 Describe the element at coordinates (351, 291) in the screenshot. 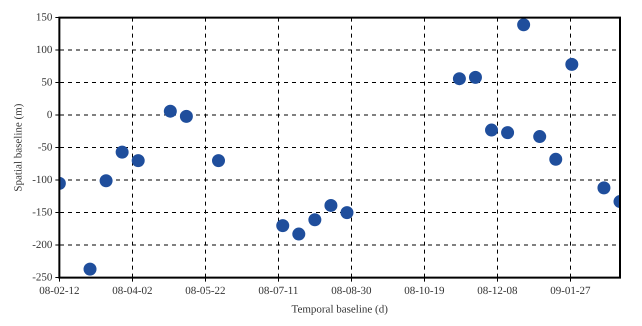

I see `x-tick-label: 08-08-30` at that location.